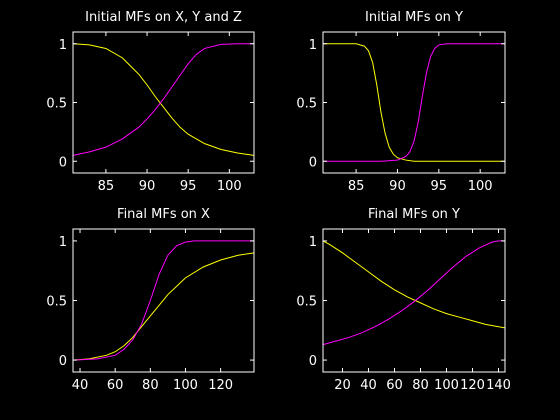 This screenshot has height=420, width=560. Describe the element at coordinates (414, 214) in the screenshot. I see `chart-title: Final MFs on Y` at that location.